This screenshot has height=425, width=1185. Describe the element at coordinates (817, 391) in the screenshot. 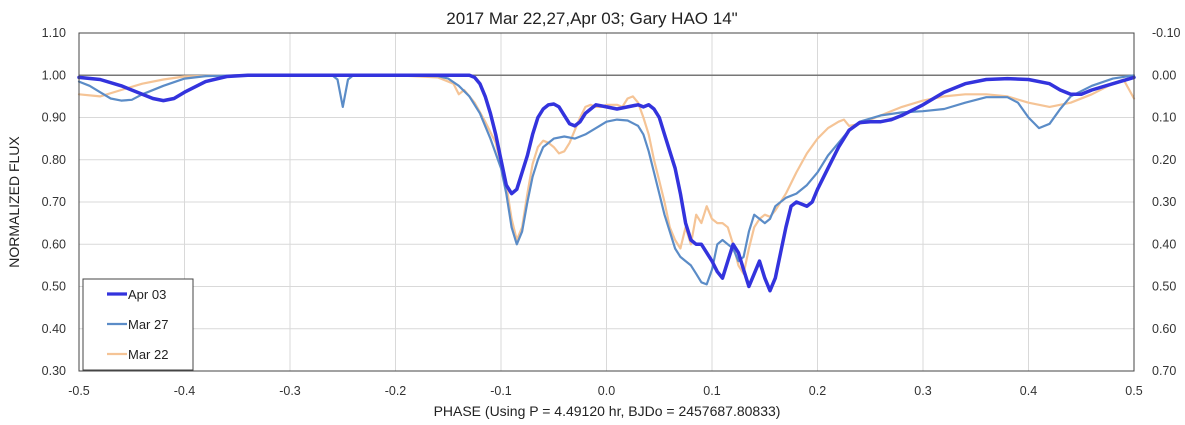

I see `x-tick-label: 0.2` at that location.